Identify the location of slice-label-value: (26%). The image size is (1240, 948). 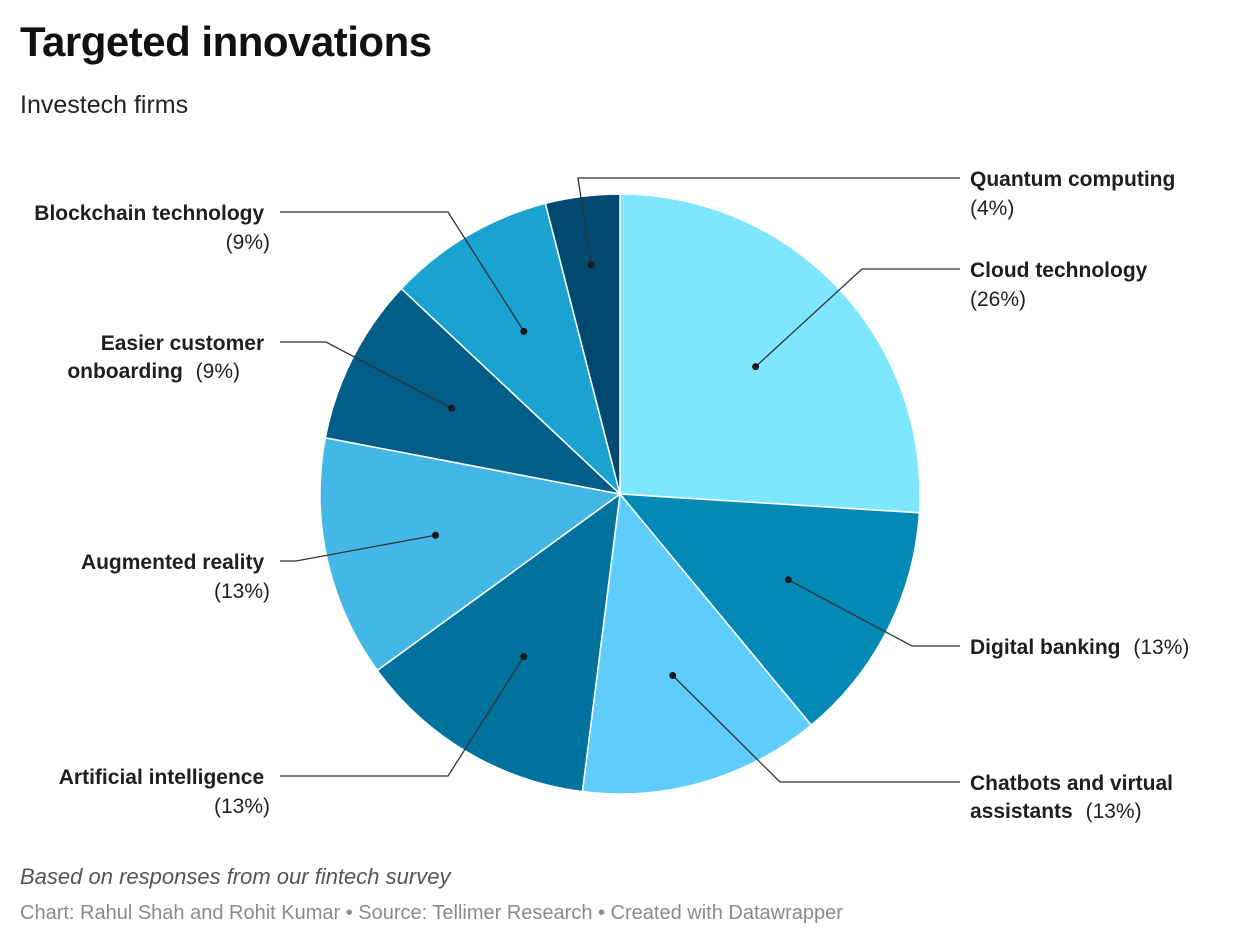
(998, 299).